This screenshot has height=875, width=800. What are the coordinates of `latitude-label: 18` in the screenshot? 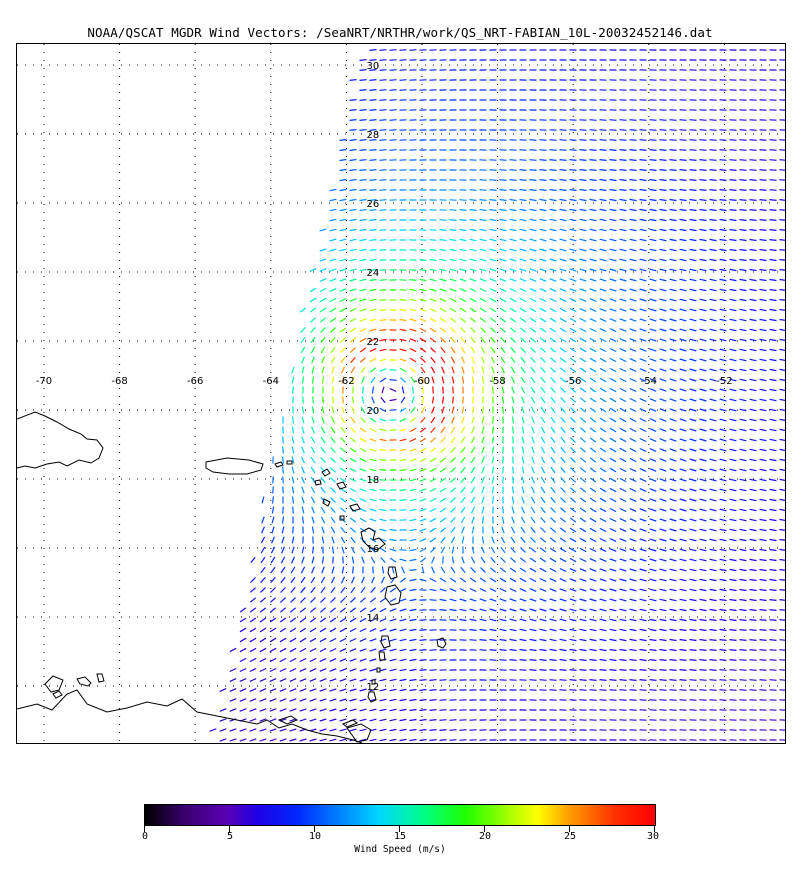 It's located at (372, 480).